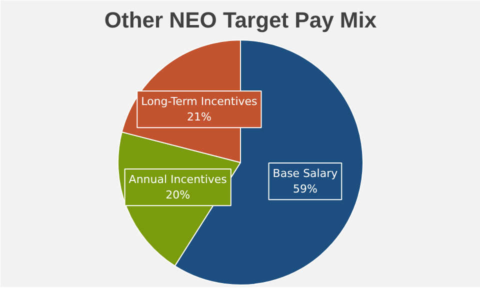 Image resolution: width=480 pixels, height=288 pixels. Describe the element at coordinates (305, 173) in the screenshot. I see `slice-label: Base Salary` at that location.